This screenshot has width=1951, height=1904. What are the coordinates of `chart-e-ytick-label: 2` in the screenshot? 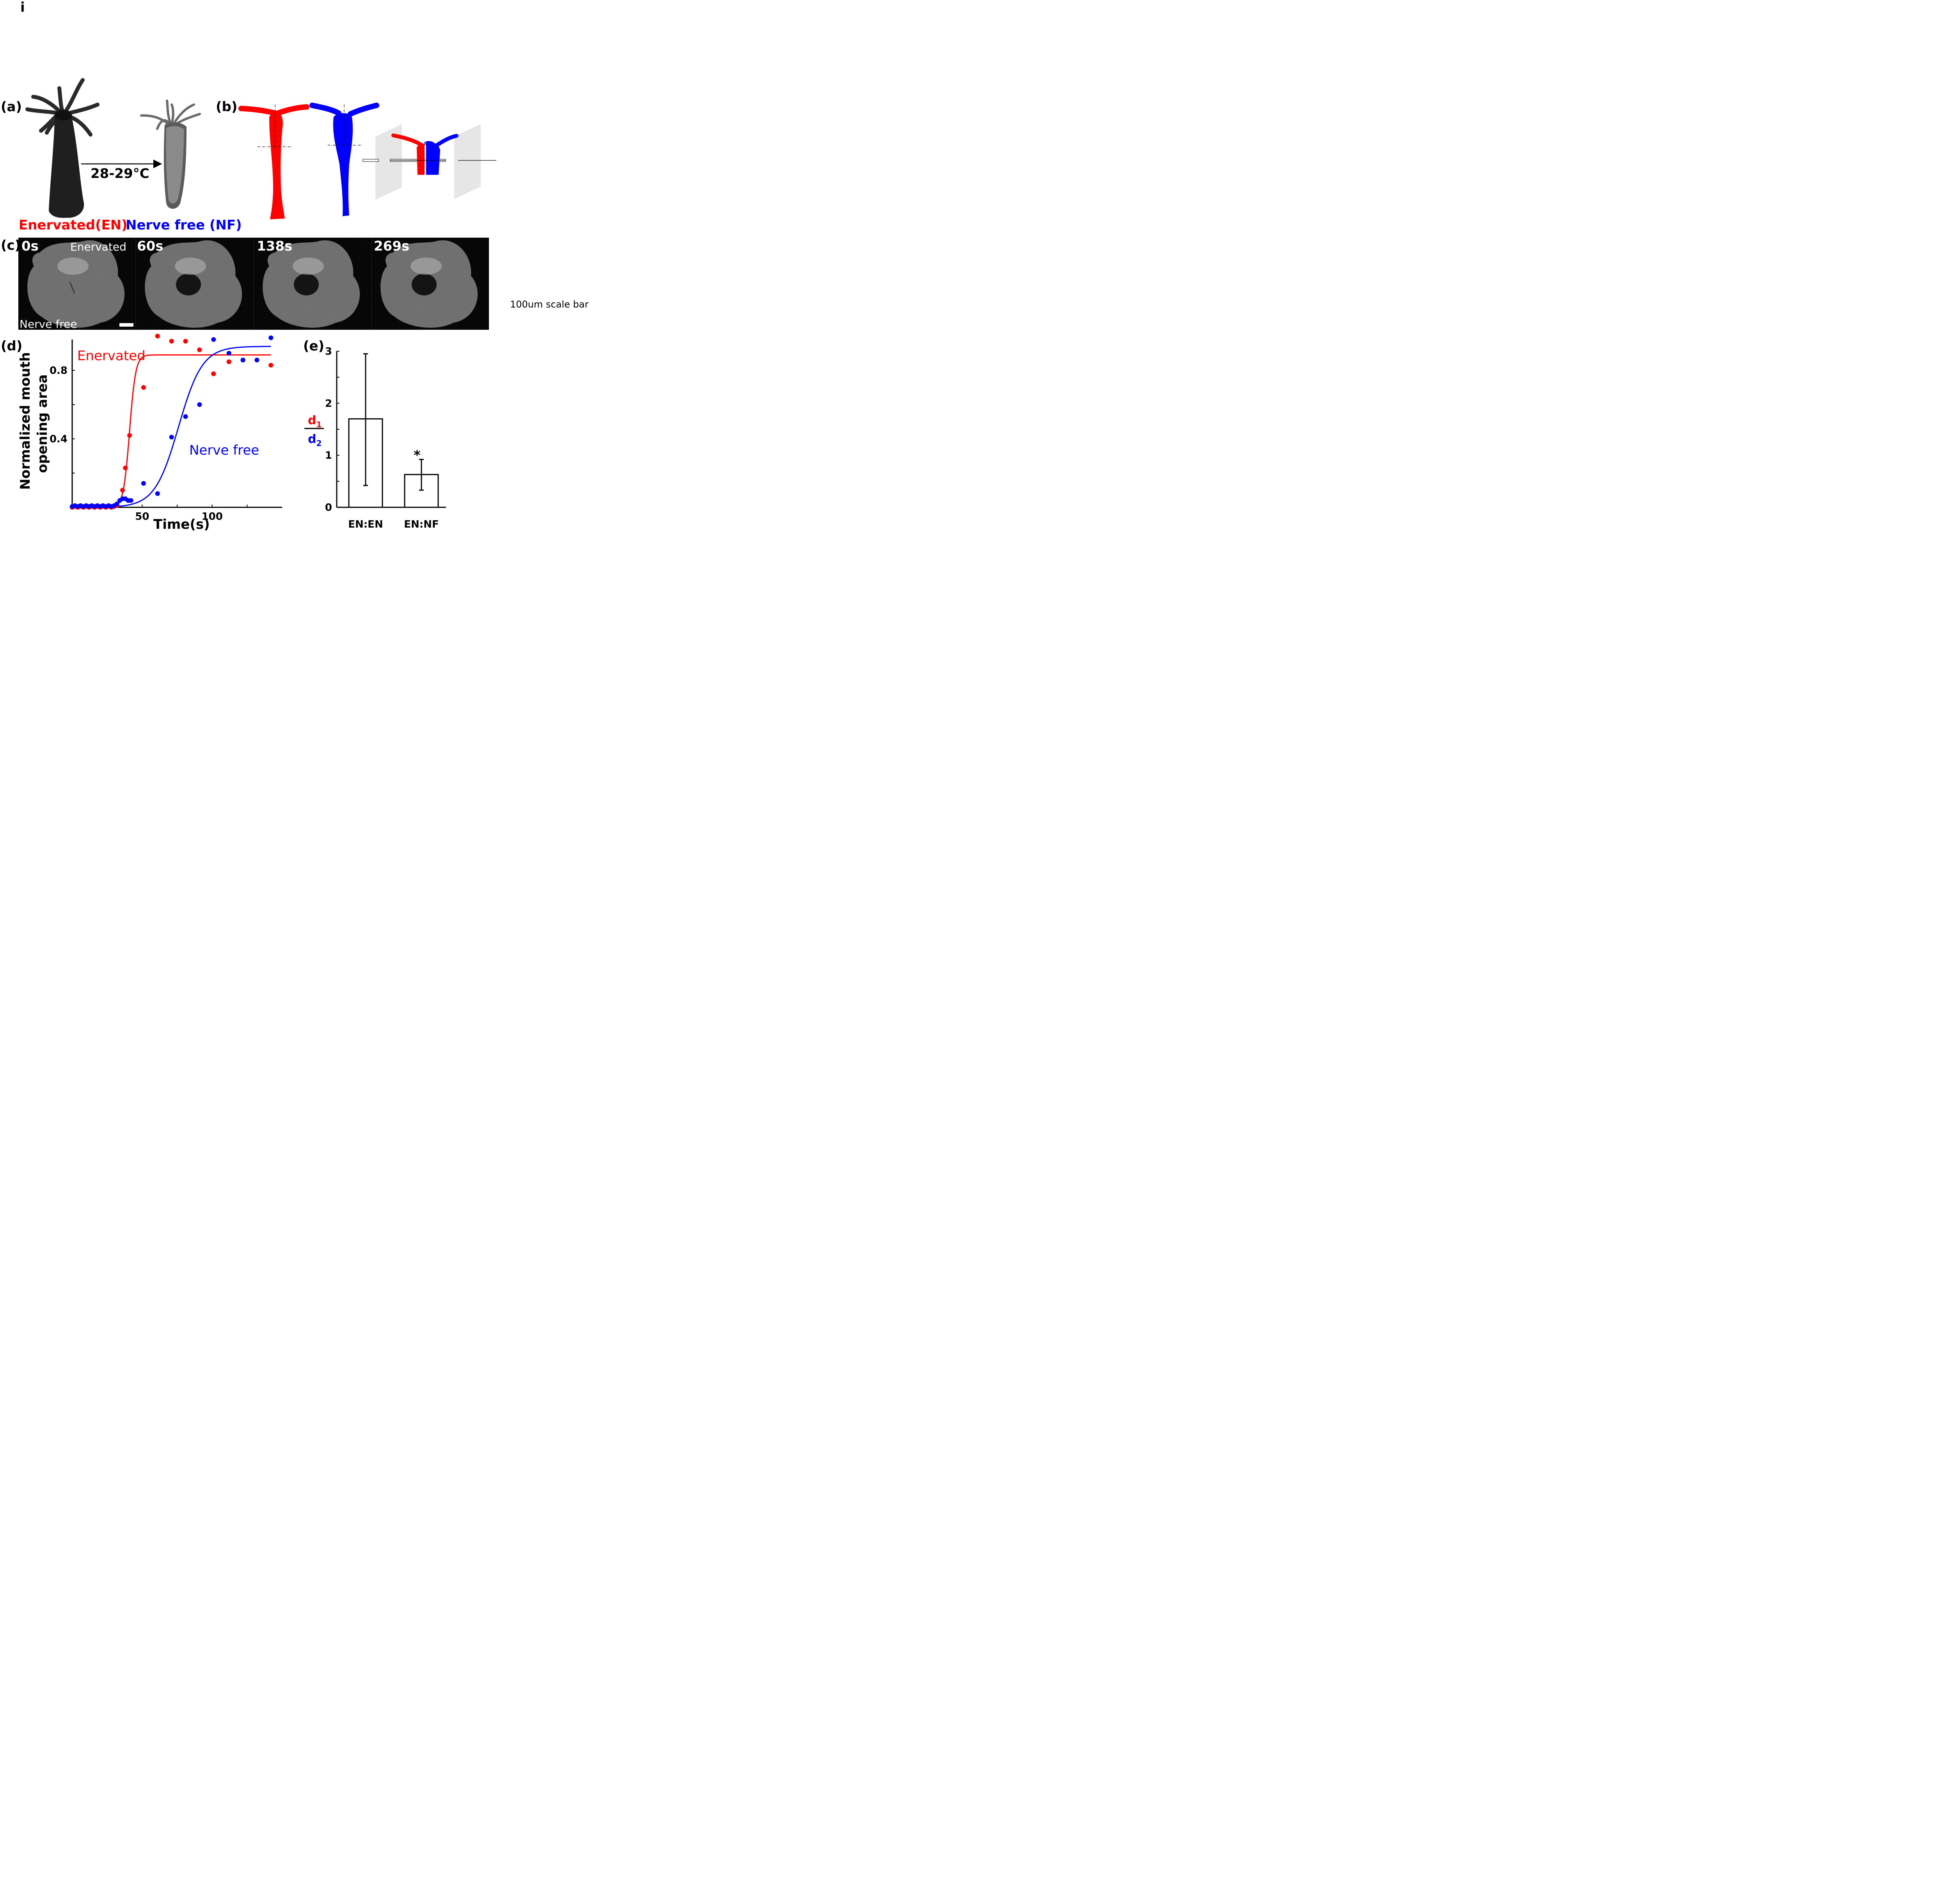 It's located at (328, 403).